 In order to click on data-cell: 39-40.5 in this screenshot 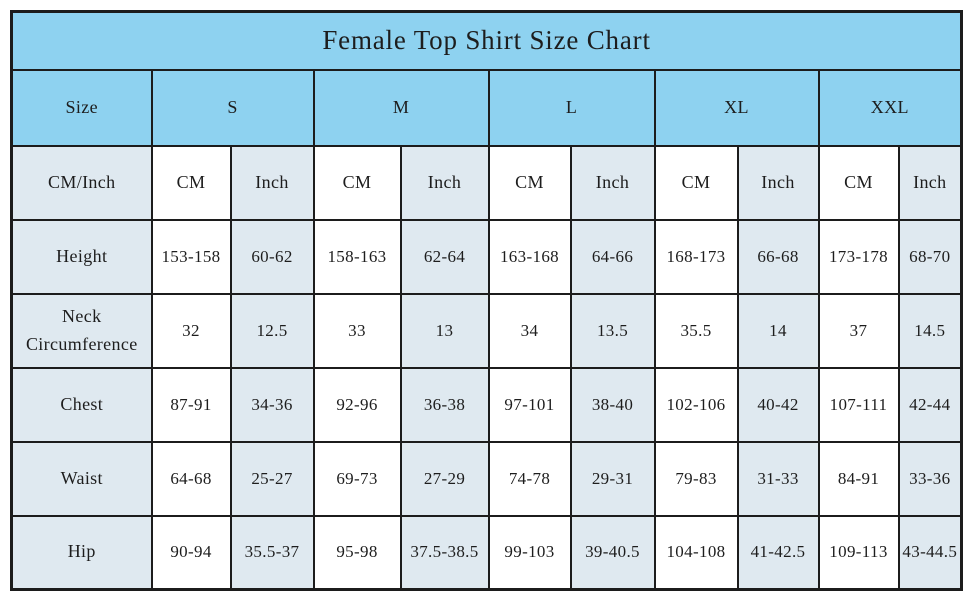, I will do `click(612, 552)`.